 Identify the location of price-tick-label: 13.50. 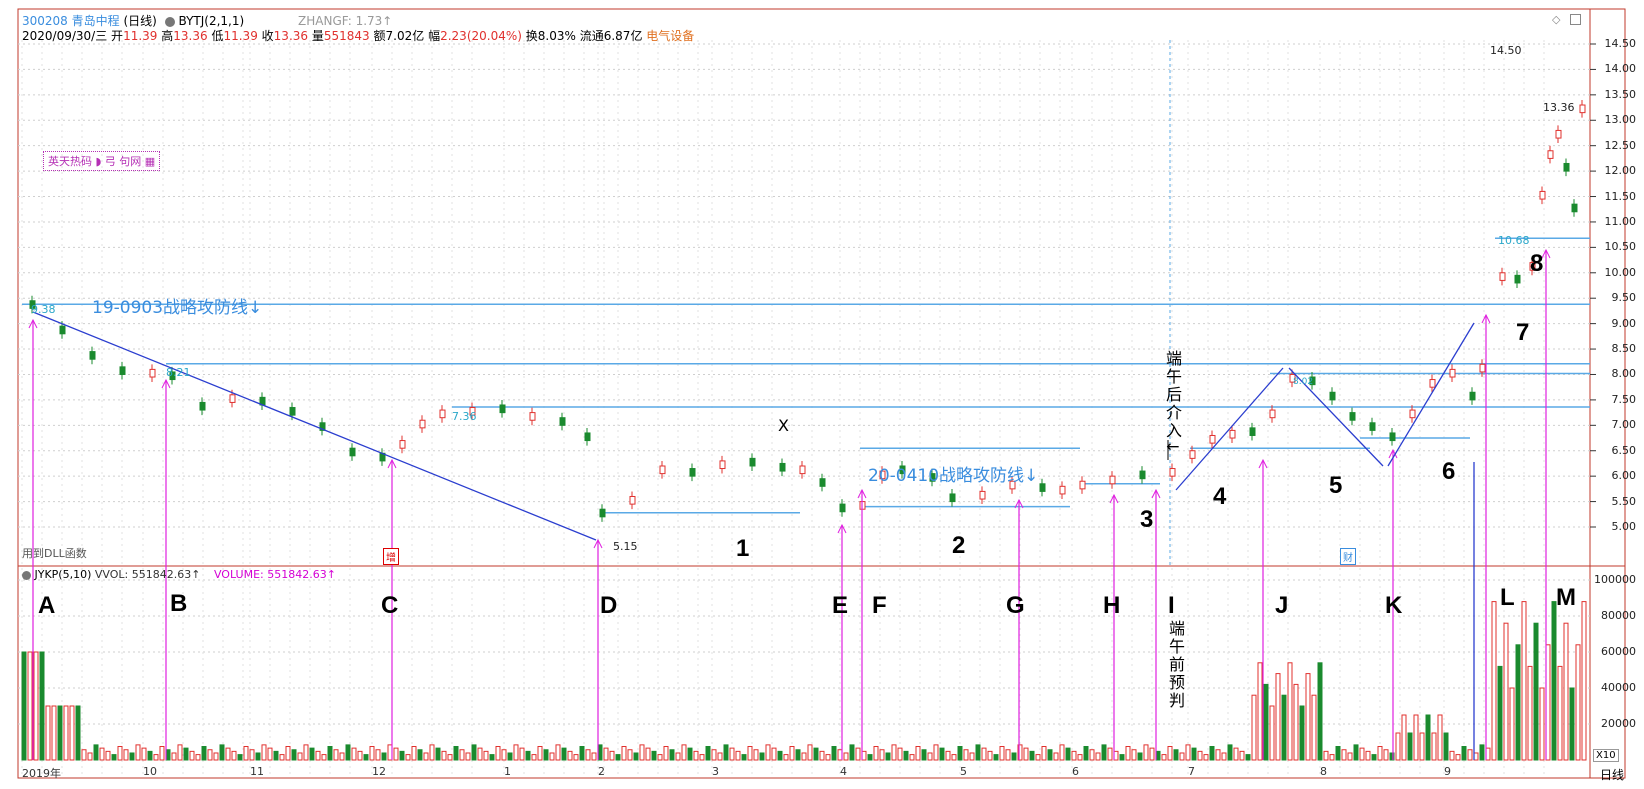
(1620, 94).